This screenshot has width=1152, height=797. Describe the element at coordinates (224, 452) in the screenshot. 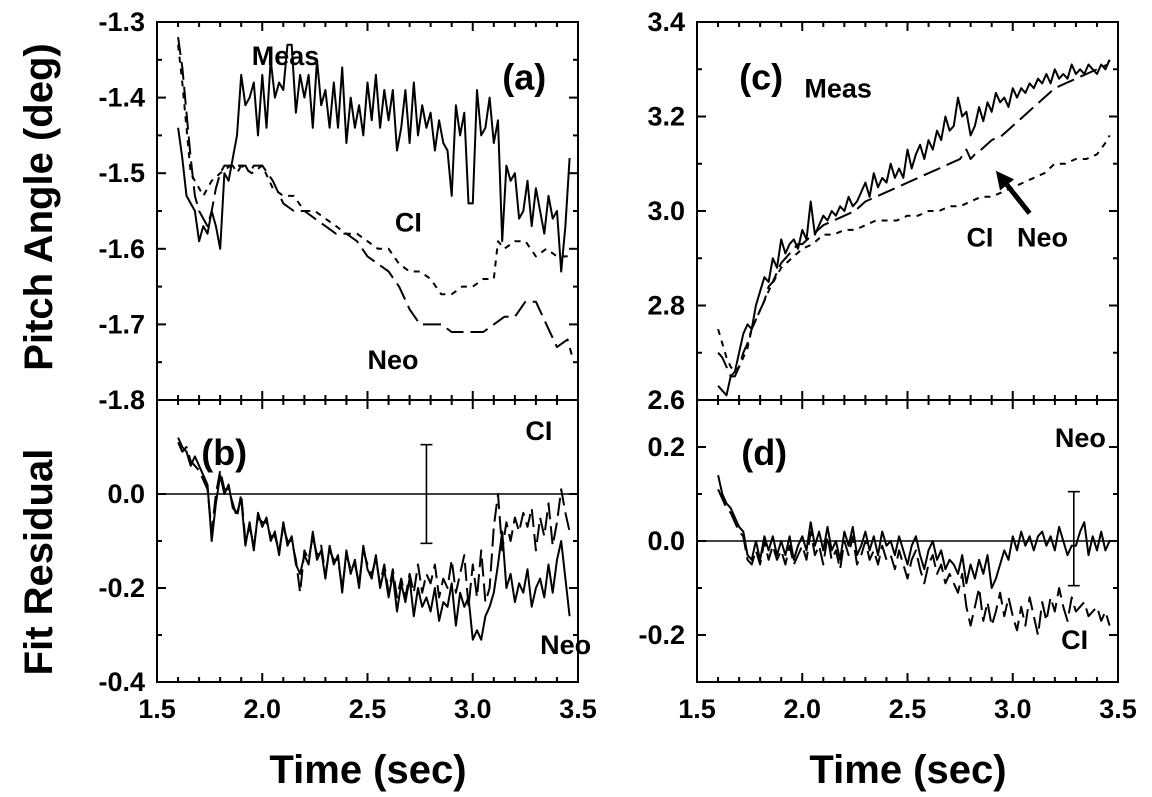

I see `panel-label: (b)` at that location.